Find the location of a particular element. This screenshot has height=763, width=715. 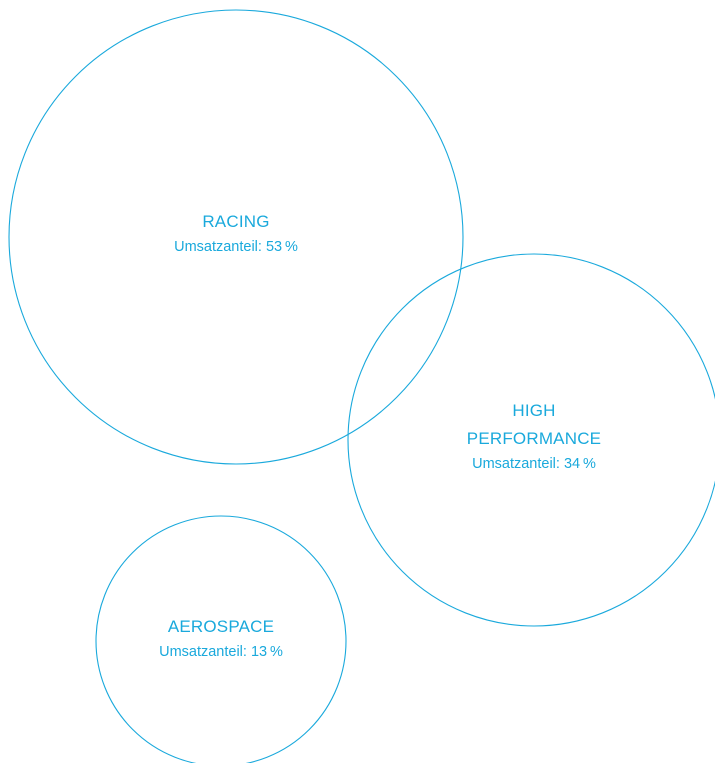

bubble-aerospace: AEROSPACE Umsatzanteil: 13 % is located at coordinates (221, 639).